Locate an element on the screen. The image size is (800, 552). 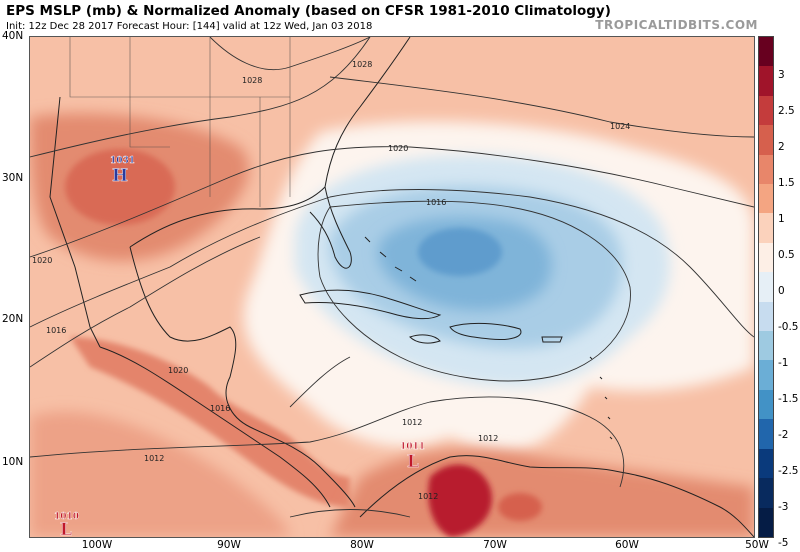
low-value: 1010 is located at coordinates (66, 517).